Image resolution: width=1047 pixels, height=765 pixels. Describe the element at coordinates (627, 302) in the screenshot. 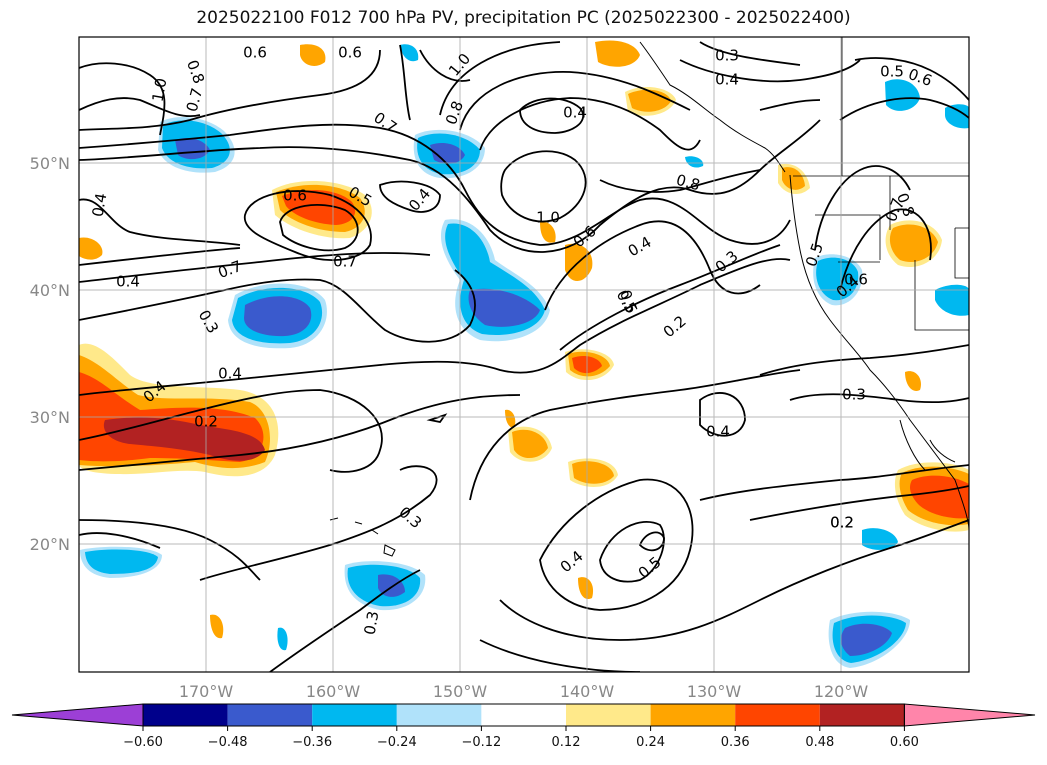

I see `contour-label: 0.5` at that location.